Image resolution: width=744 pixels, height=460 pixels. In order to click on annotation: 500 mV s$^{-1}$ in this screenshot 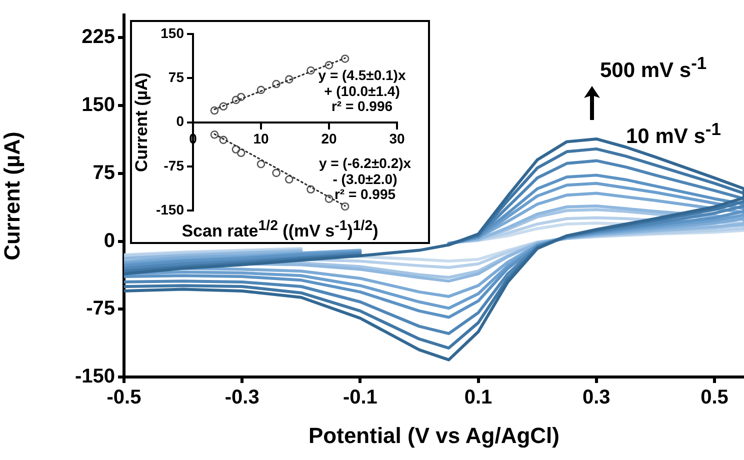, I will do `click(654, 68)`.